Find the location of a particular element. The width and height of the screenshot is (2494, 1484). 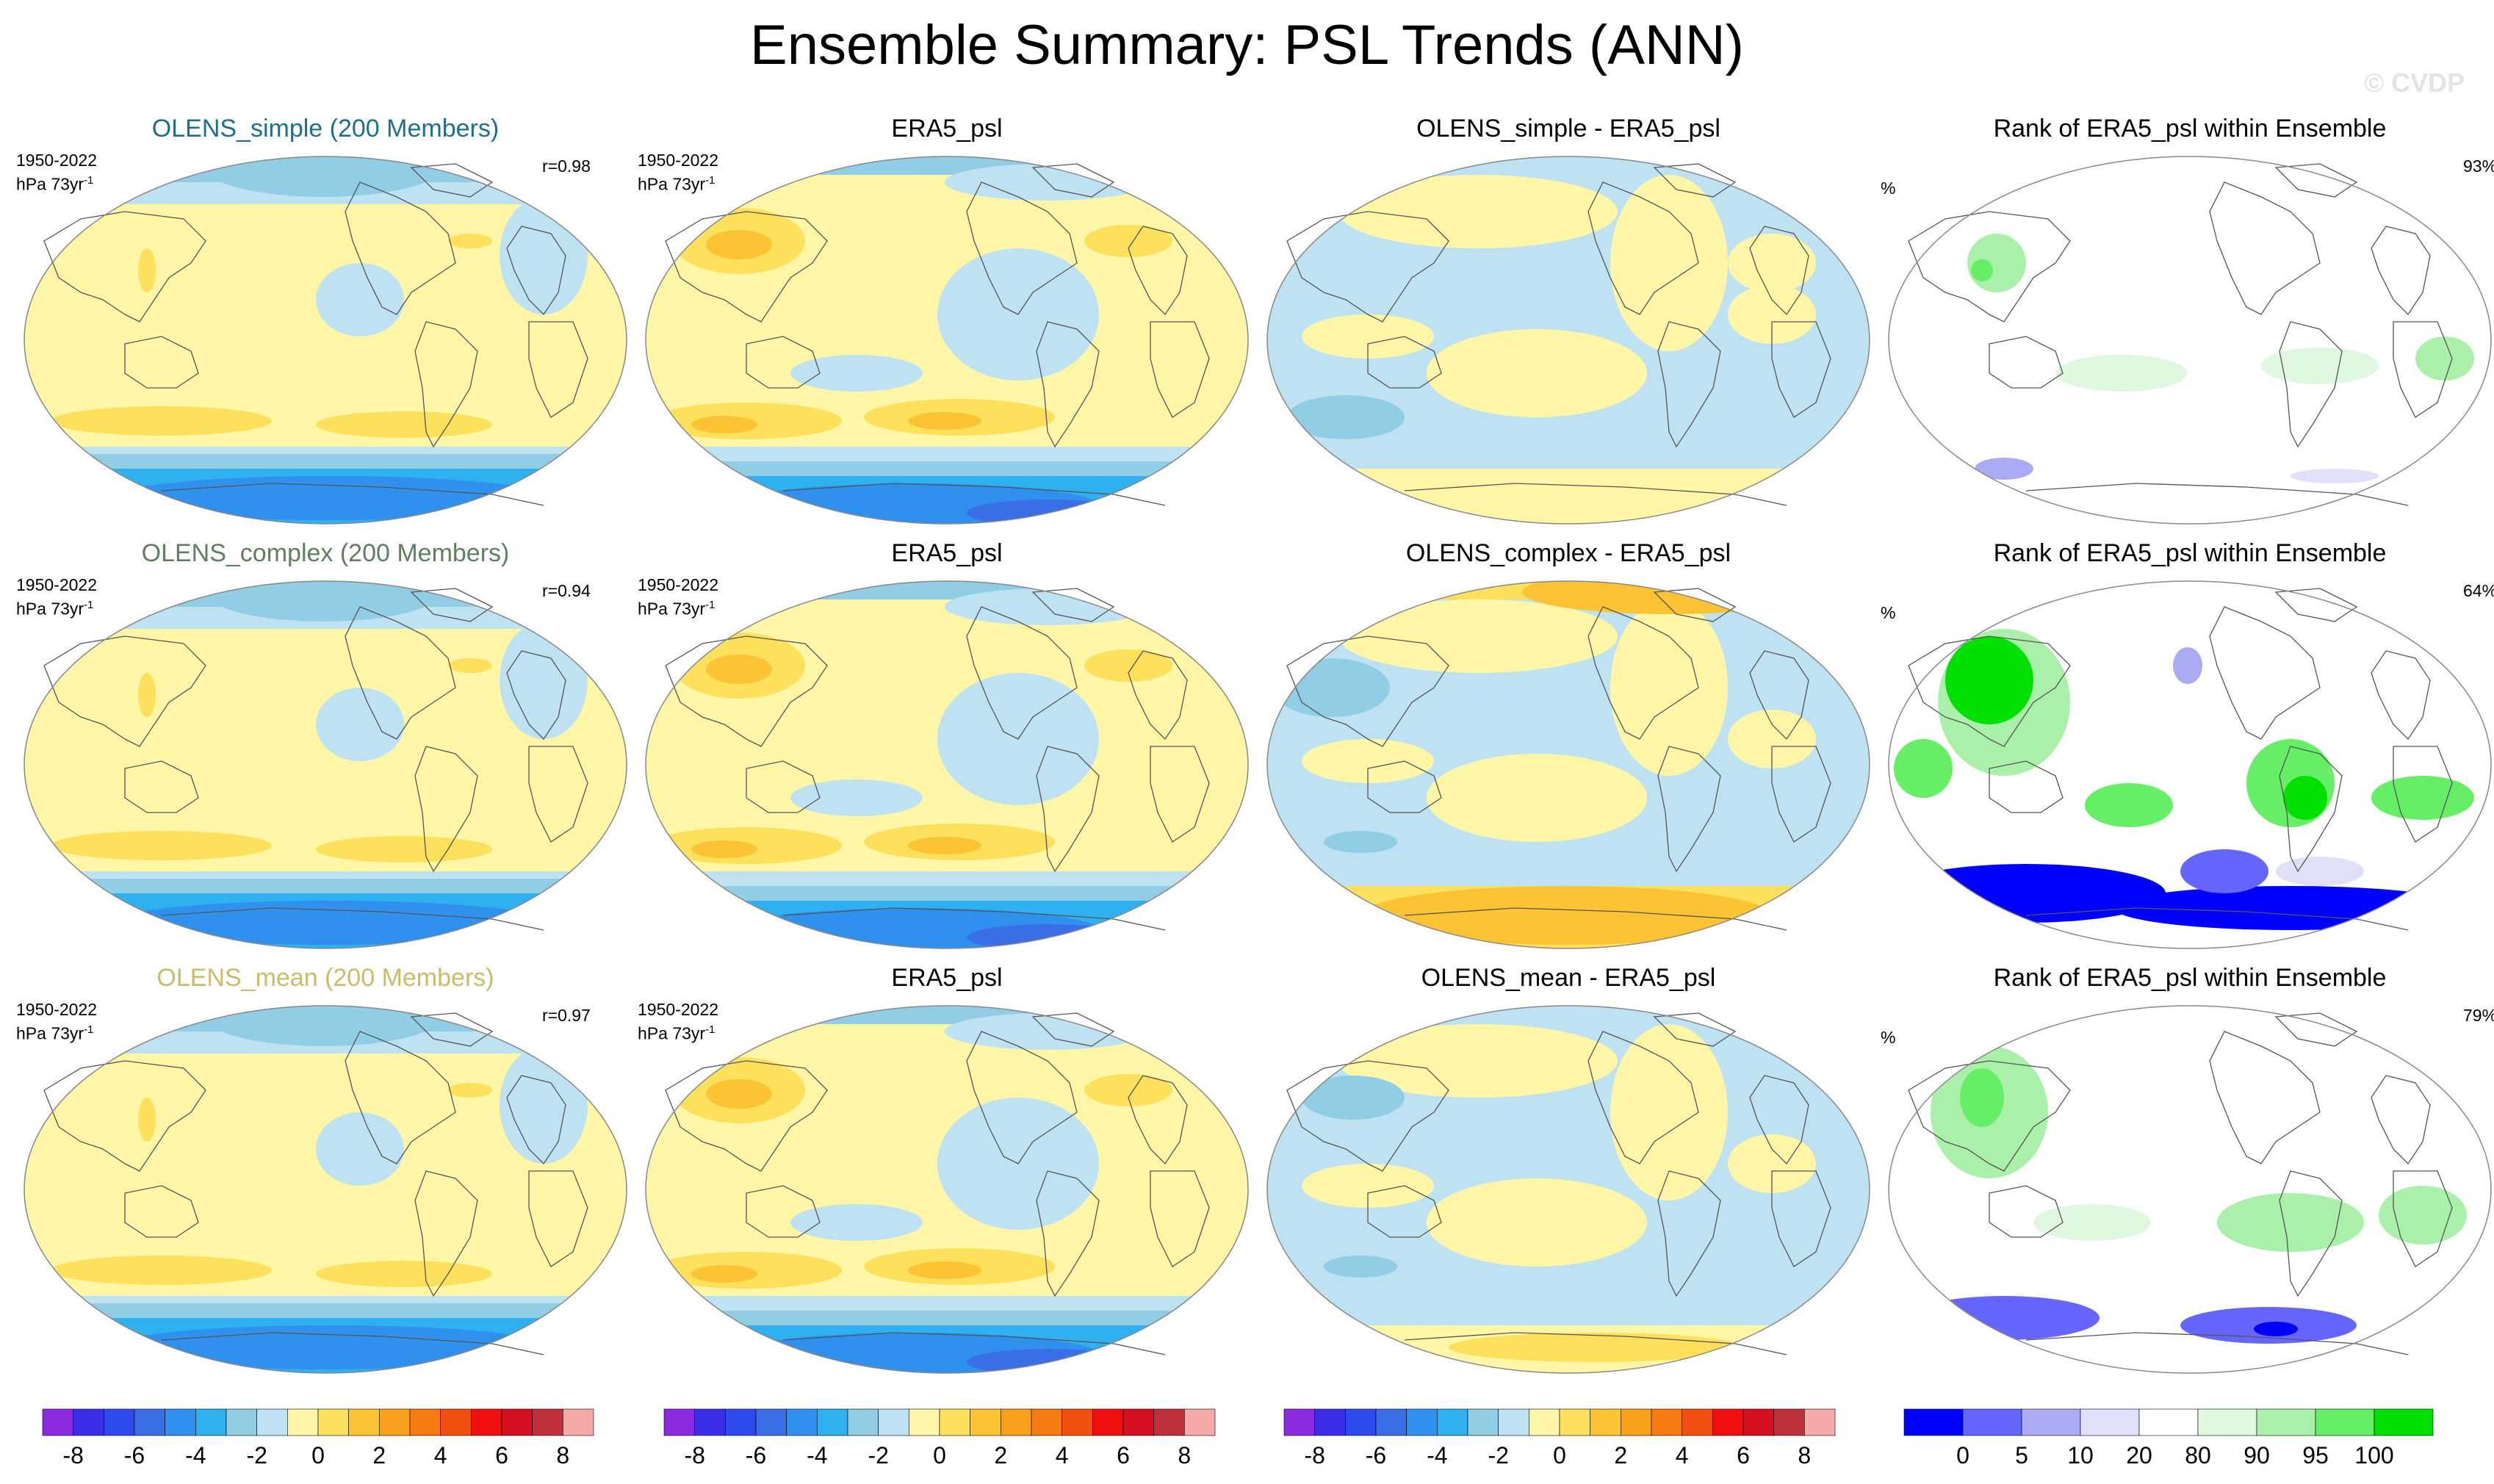

rank-percent-3: 79% is located at coordinates (2479, 1016).